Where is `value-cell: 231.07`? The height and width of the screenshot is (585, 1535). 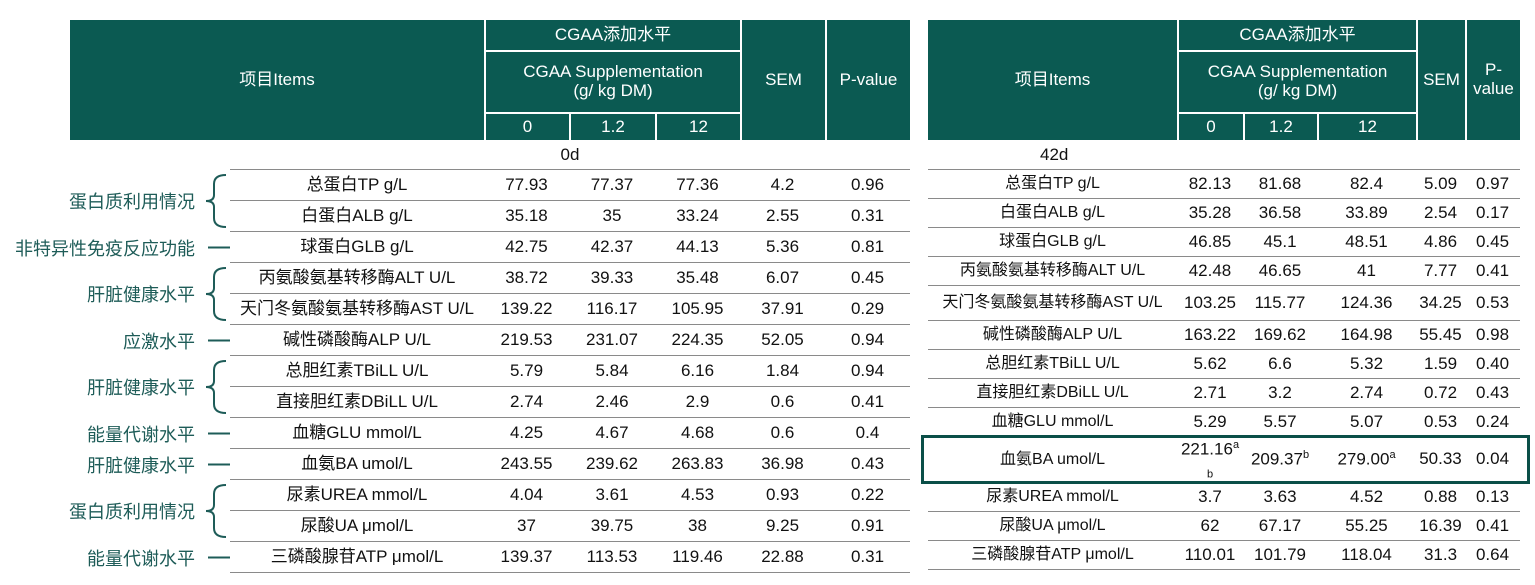 value-cell: 231.07 is located at coordinates (612, 340).